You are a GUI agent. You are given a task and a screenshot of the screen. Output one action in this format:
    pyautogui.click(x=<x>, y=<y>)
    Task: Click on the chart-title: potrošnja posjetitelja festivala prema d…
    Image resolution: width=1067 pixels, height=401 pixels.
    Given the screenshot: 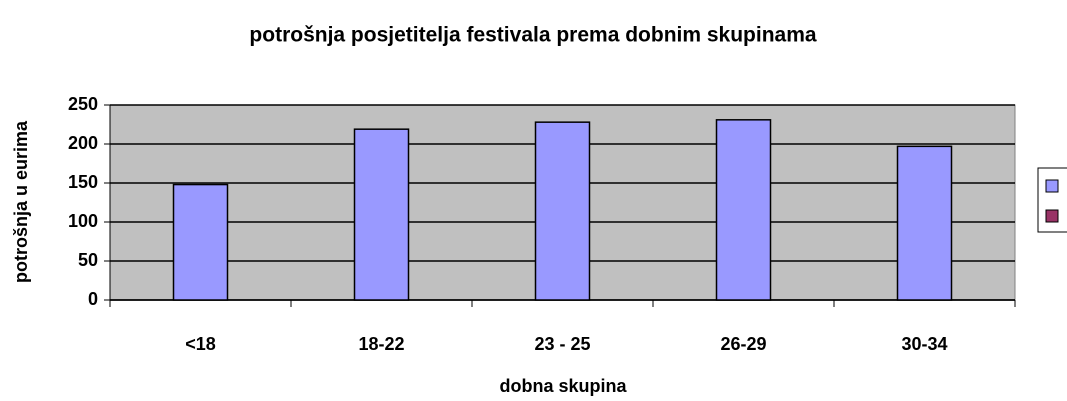 What is the action you would take?
    pyautogui.click(x=532, y=35)
    